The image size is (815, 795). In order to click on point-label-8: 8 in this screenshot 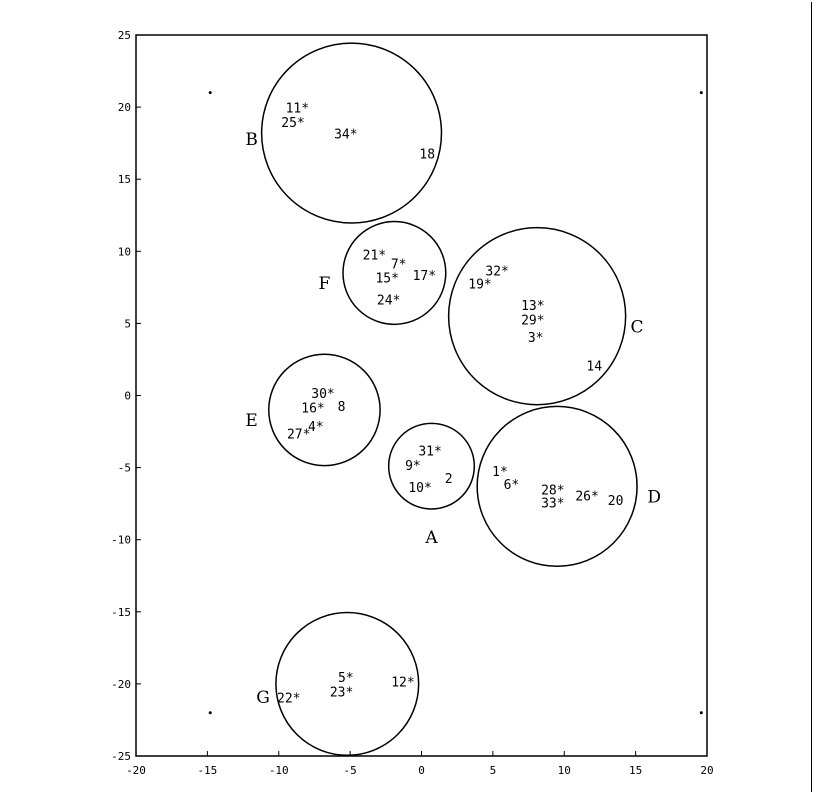, I will do `click(342, 407)`.